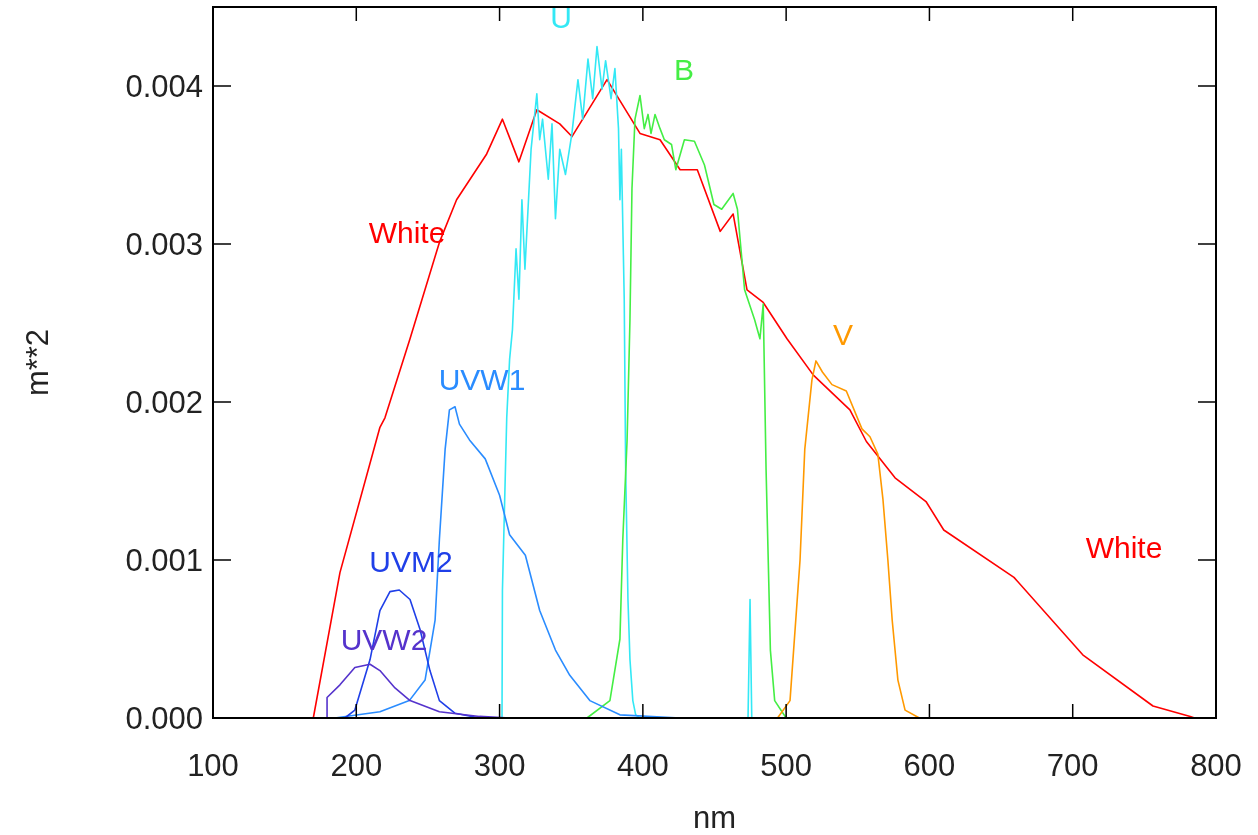 This screenshot has width=1258, height=835. What do you see at coordinates (843, 334) in the screenshot?
I see `series-label: V` at bounding box center [843, 334].